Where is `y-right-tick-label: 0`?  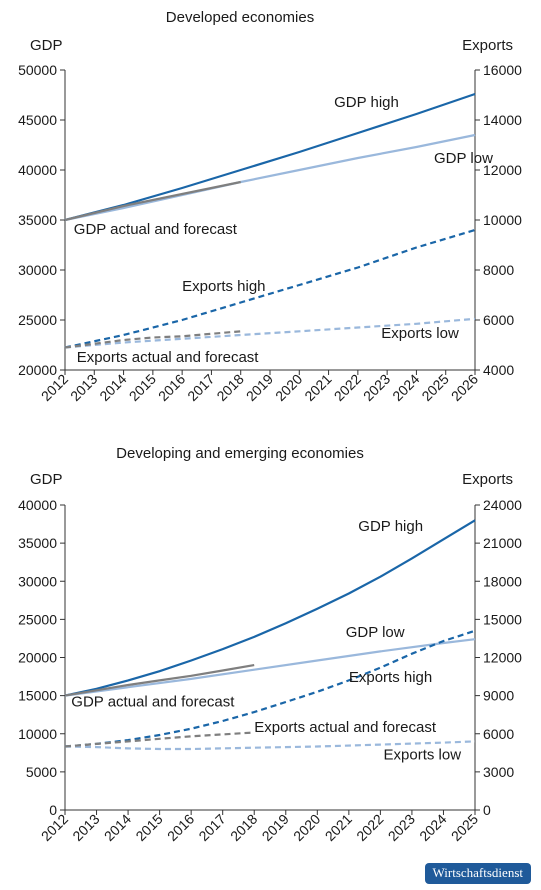
y-right-tick-label: 0 is located at coordinates (487, 810).